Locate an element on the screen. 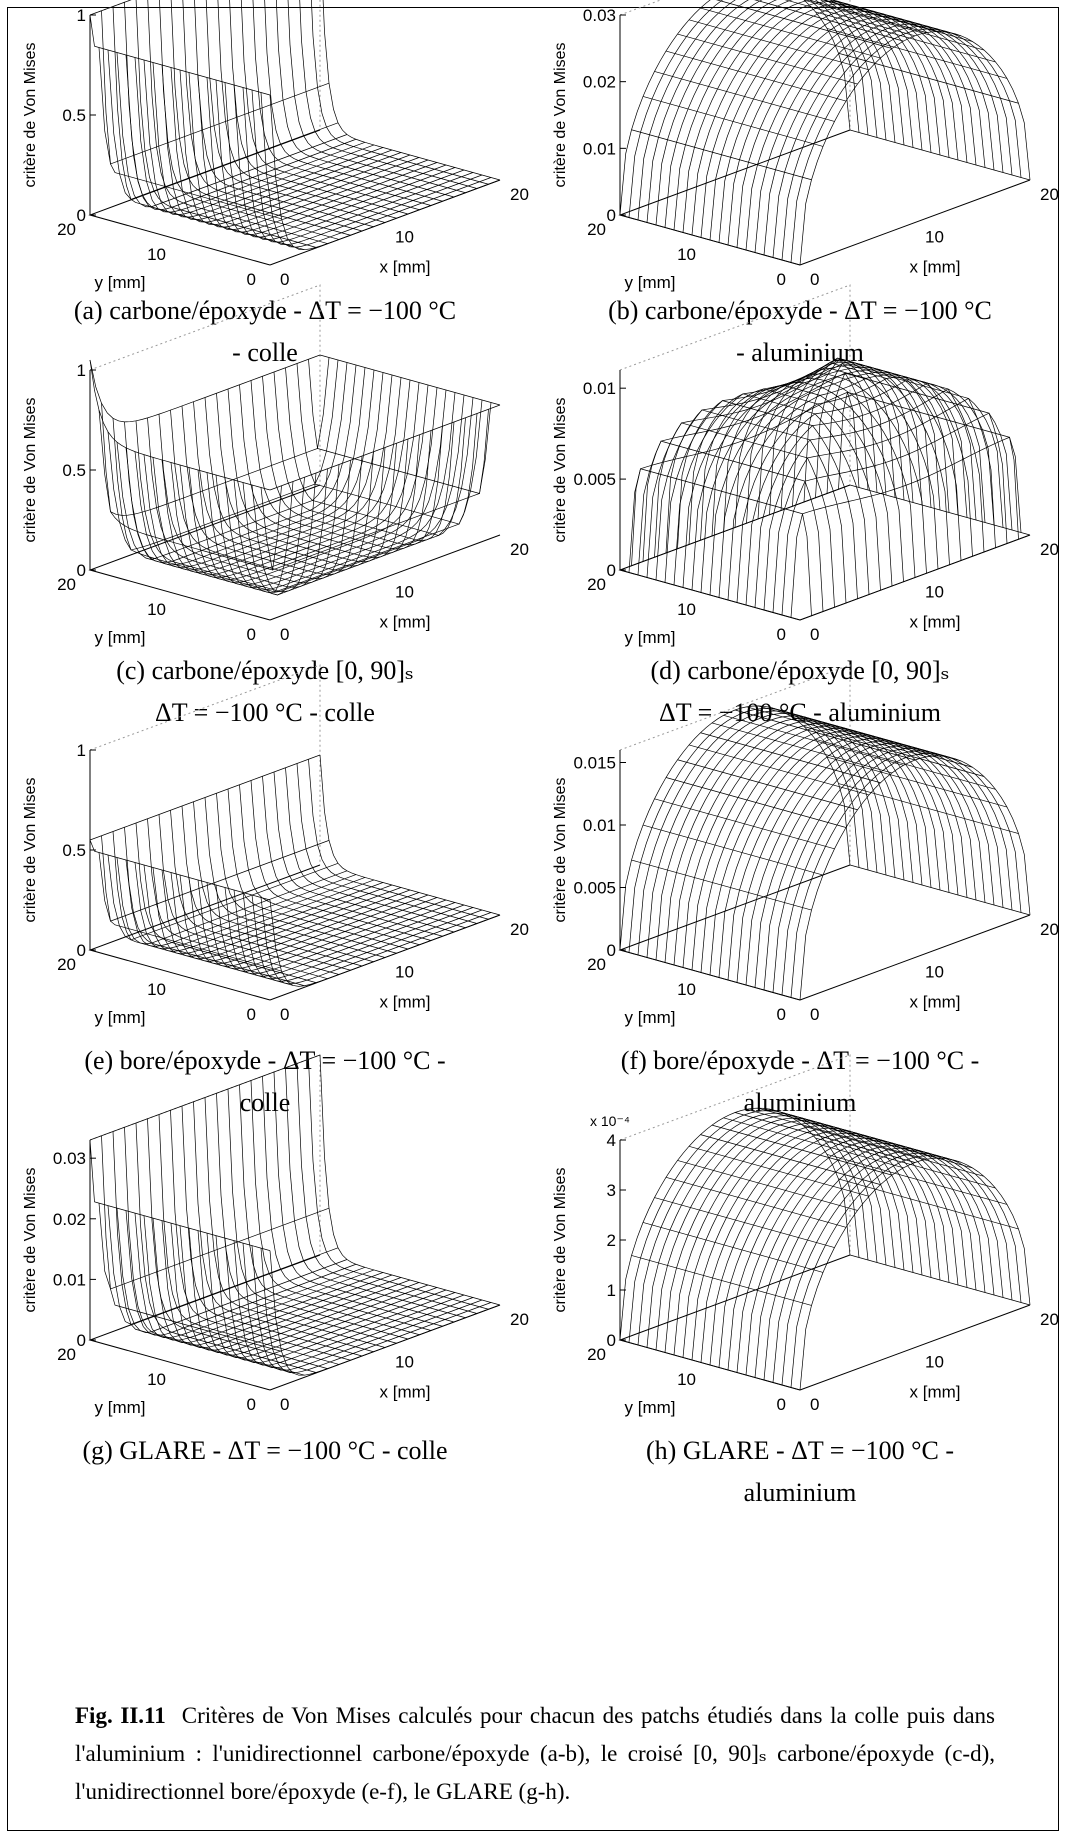  z-tick-label: 0.01 is located at coordinates (599, 388).